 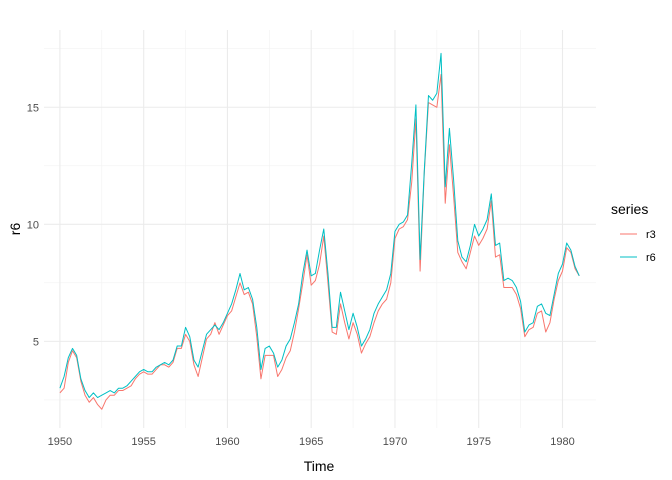 What do you see at coordinates (629, 209) in the screenshot?
I see `legend-title: series` at bounding box center [629, 209].